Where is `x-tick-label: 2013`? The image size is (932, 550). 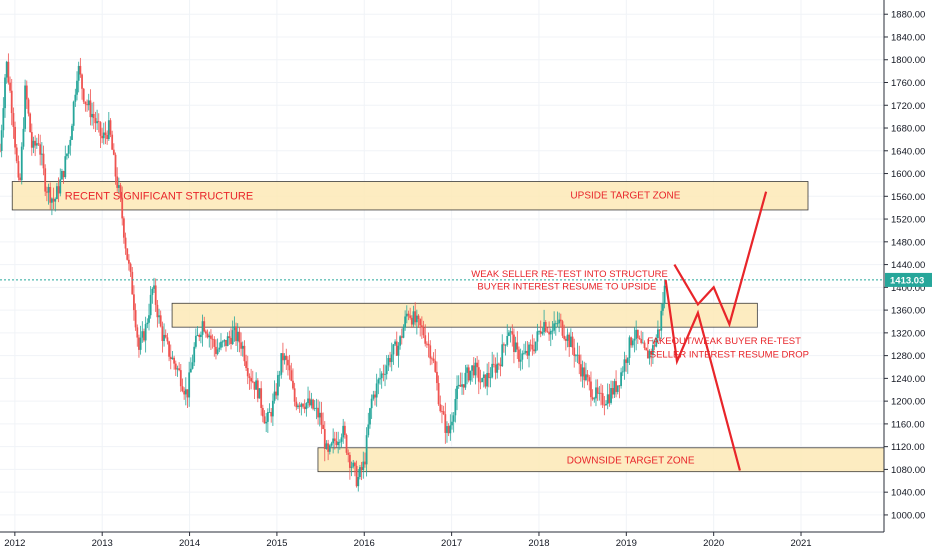
x-tick-label: 2013 is located at coordinates (102, 543).